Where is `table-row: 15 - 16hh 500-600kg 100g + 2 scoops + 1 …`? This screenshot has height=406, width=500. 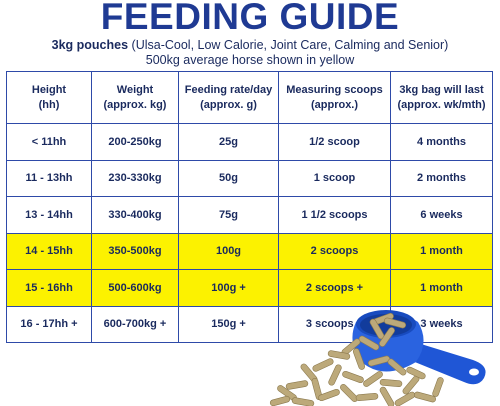 table-row: 15 - 16hh 500-600kg 100g + 2 scoops + 1 … is located at coordinates (249, 288).